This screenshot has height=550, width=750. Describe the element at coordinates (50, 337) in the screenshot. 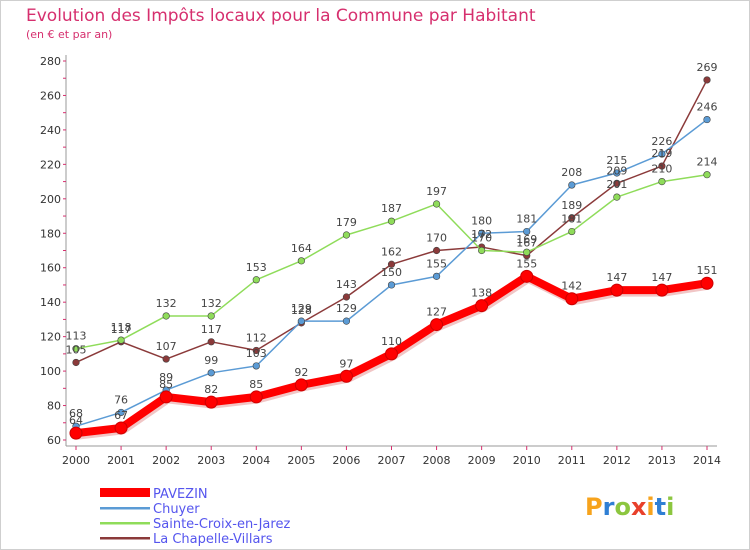

I see `y-tick-label: 120` at that location.